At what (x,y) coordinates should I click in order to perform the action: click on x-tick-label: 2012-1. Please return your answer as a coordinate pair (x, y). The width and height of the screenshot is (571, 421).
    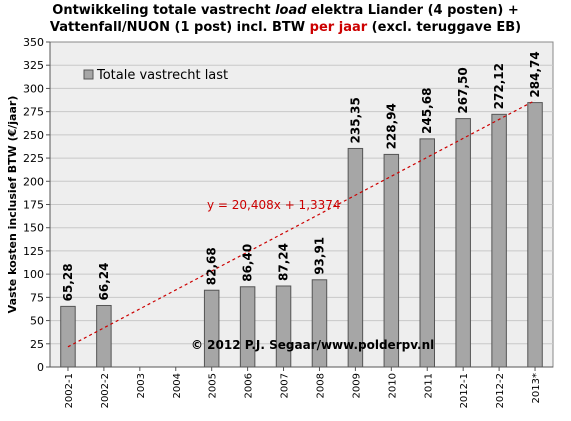
    Looking at the image, I should click on (464, 390).